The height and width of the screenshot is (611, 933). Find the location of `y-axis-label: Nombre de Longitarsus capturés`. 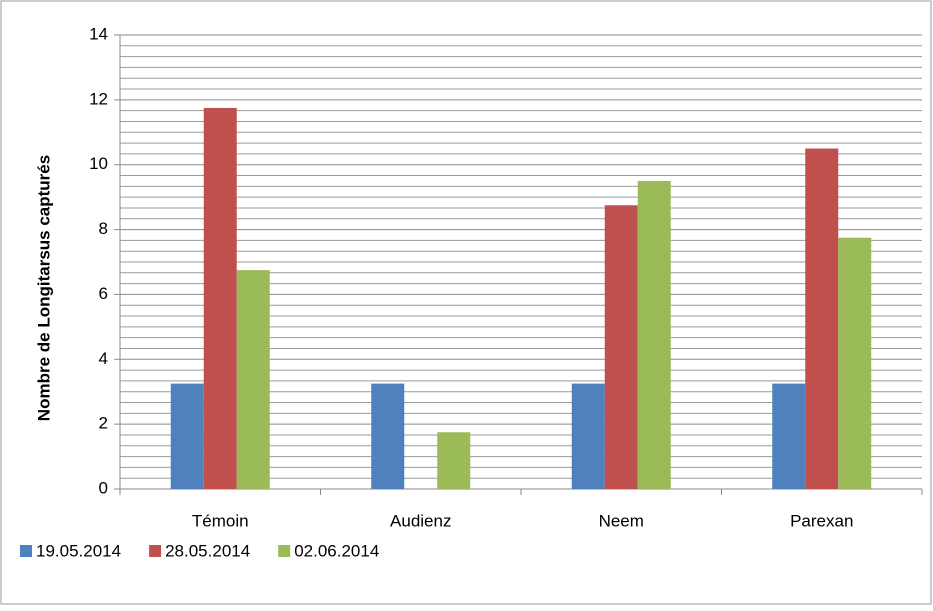

y-axis-label: Nombre de Longitarsus capturés is located at coordinates (43, 288).